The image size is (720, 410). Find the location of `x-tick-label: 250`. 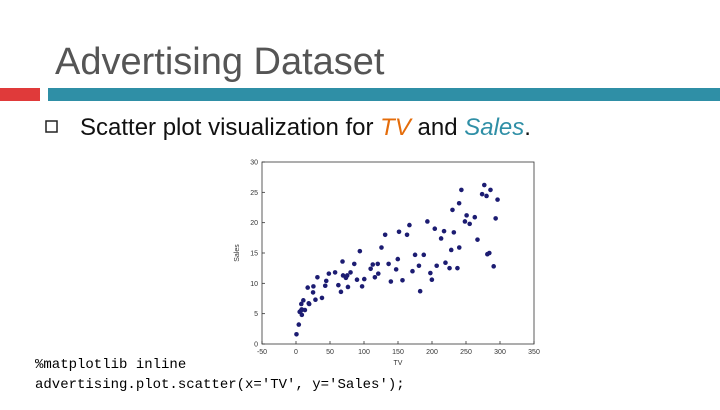

x-tick-label: 250 is located at coordinates (466, 352).